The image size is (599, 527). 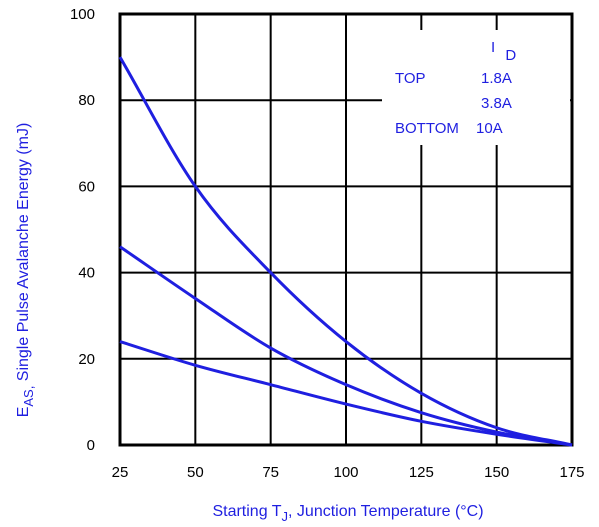 What do you see at coordinates (270, 472) in the screenshot?
I see `x-tick-label-2: 75` at bounding box center [270, 472].